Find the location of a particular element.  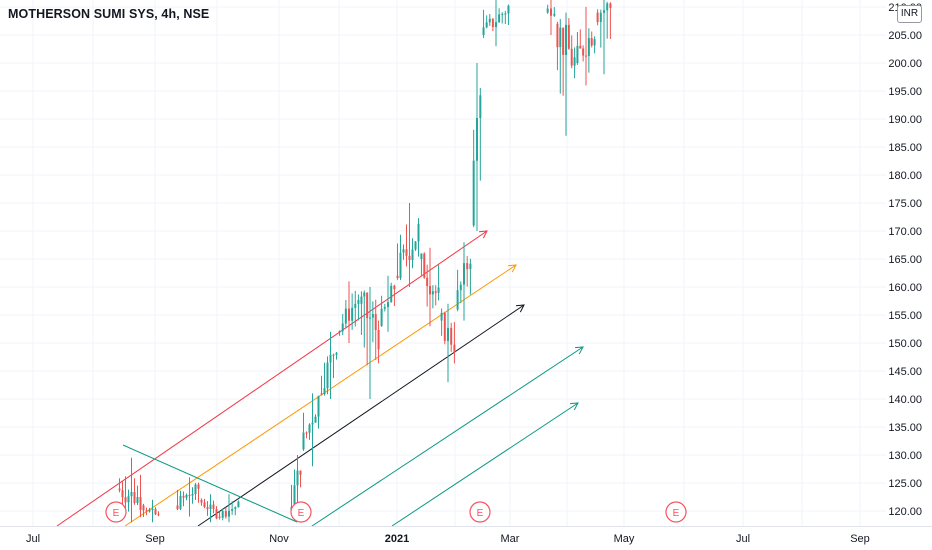

event-marker-label: E is located at coordinates (480, 513).